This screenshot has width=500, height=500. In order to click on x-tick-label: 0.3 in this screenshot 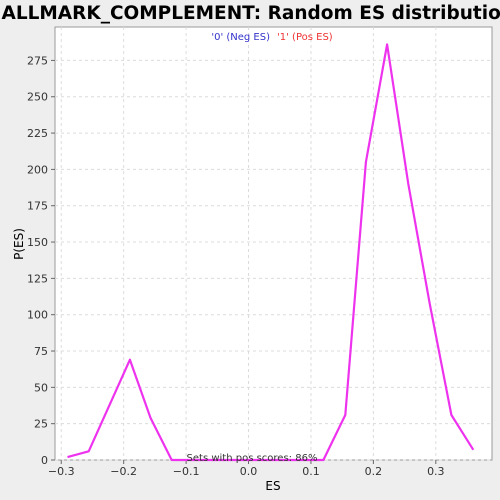, I will do `click(436, 471)`.